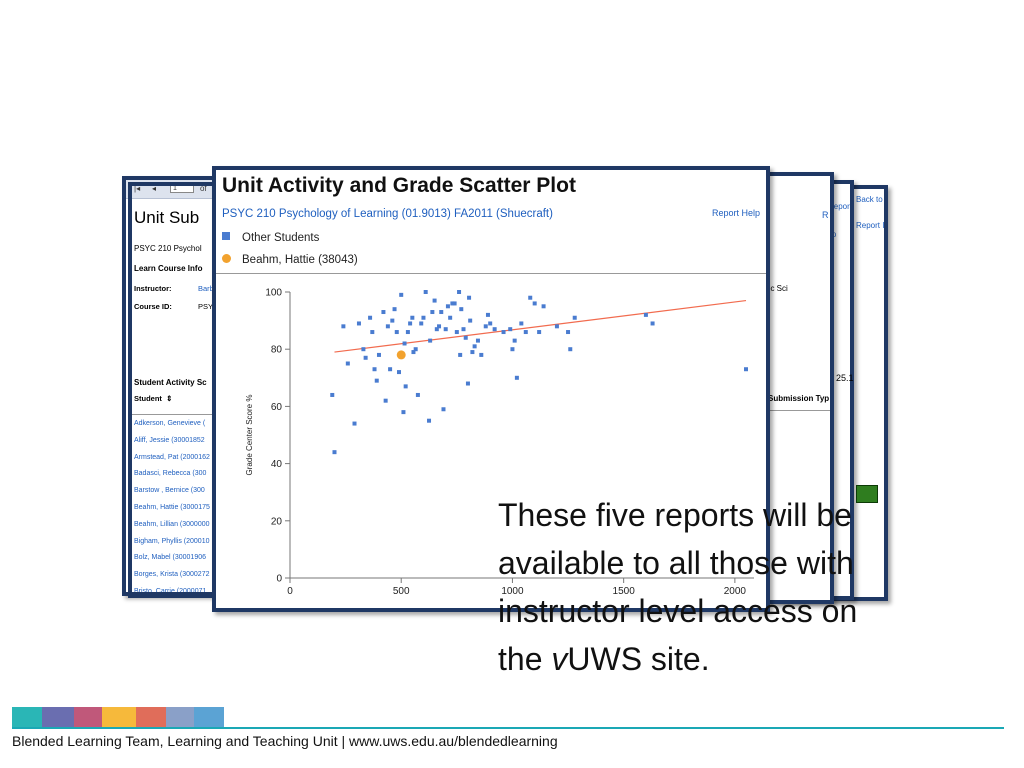  What do you see at coordinates (290, 260) in the screenshot?
I see `legend-item-selected-student: Beahm, Hattie (38043)` at bounding box center [290, 260].